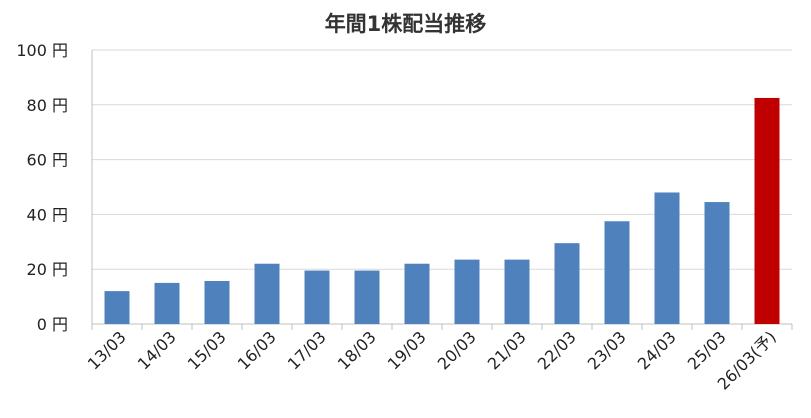  Describe the element at coordinates (407, 350) in the screenshot. I see `x-tick-label: 19/03` at that location.